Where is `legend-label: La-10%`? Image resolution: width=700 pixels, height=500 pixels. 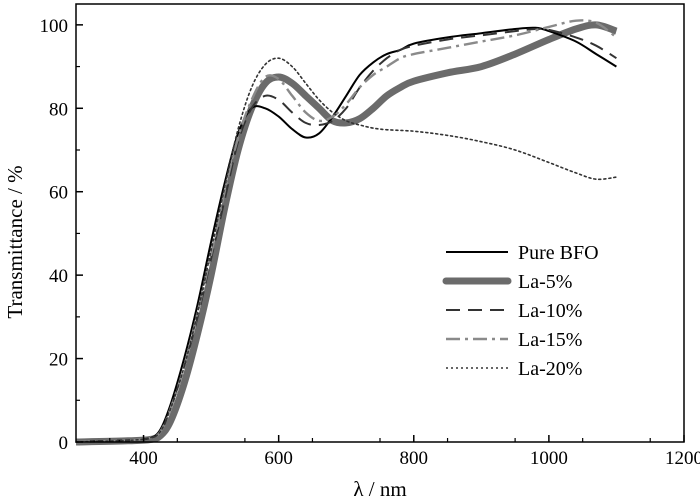 legend-label: La-10% is located at coordinates (550, 311).